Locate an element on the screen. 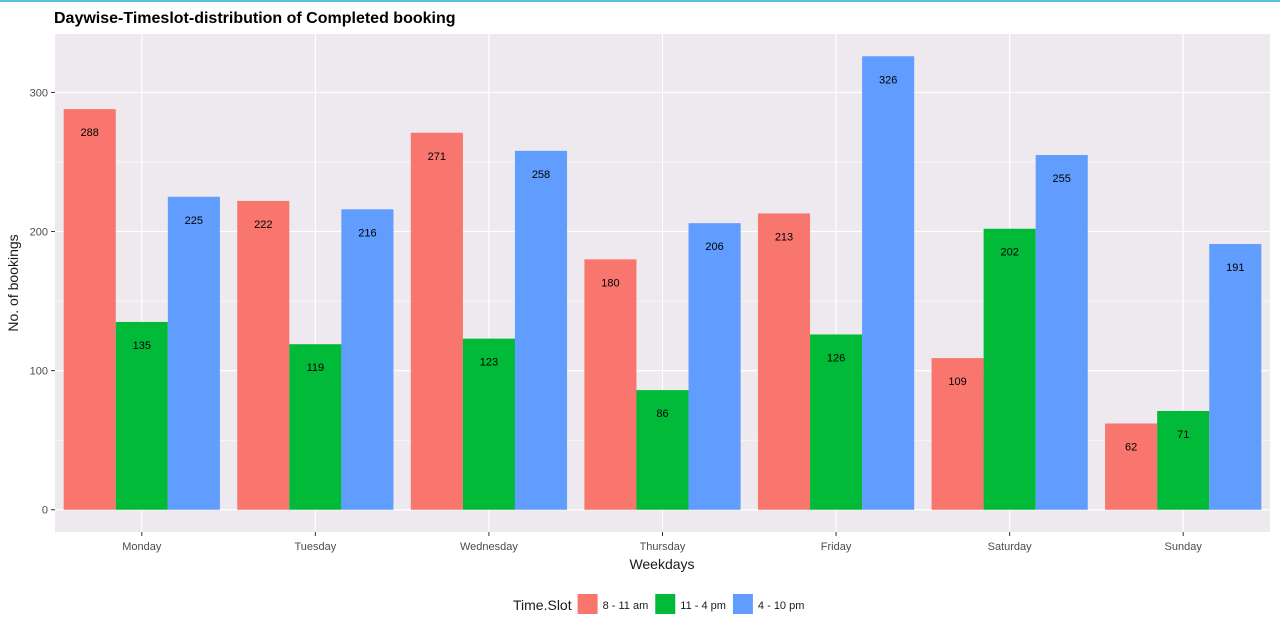 The height and width of the screenshot is (626, 1280). y-tick-label: 200 is located at coordinates (39, 233).